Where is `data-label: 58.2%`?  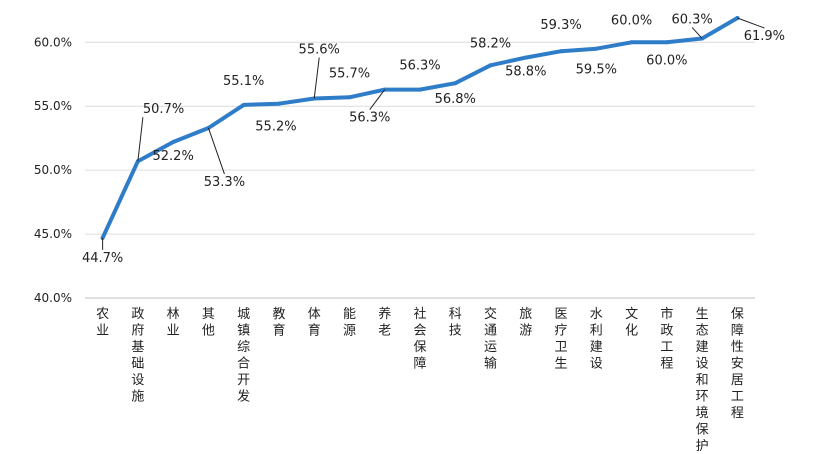
data-label: 58.2% is located at coordinates (490, 43).